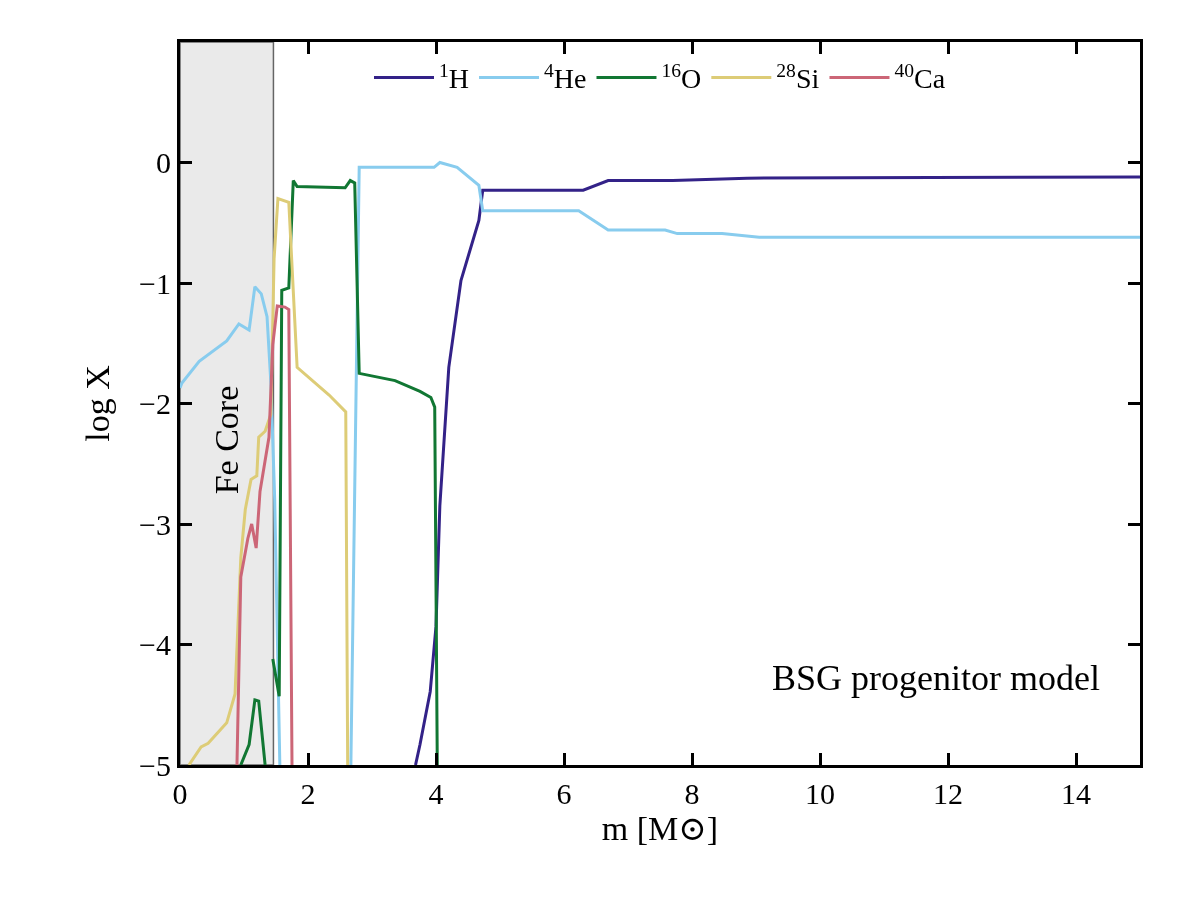  What do you see at coordinates (936, 678) in the screenshot?
I see `annotation: BSG progenitor model` at bounding box center [936, 678].